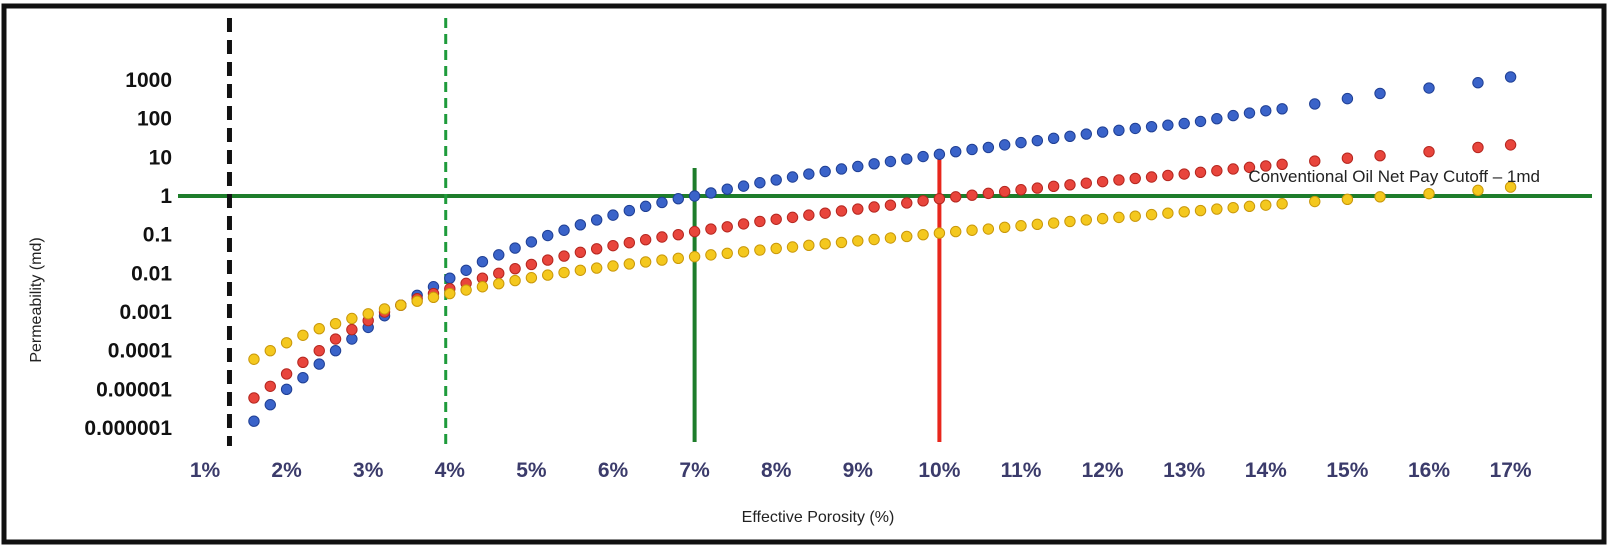 This screenshot has width=1612, height=550. What do you see at coordinates (148, 80) in the screenshot?
I see `y-tick-label: 1000` at bounding box center [148, 80].